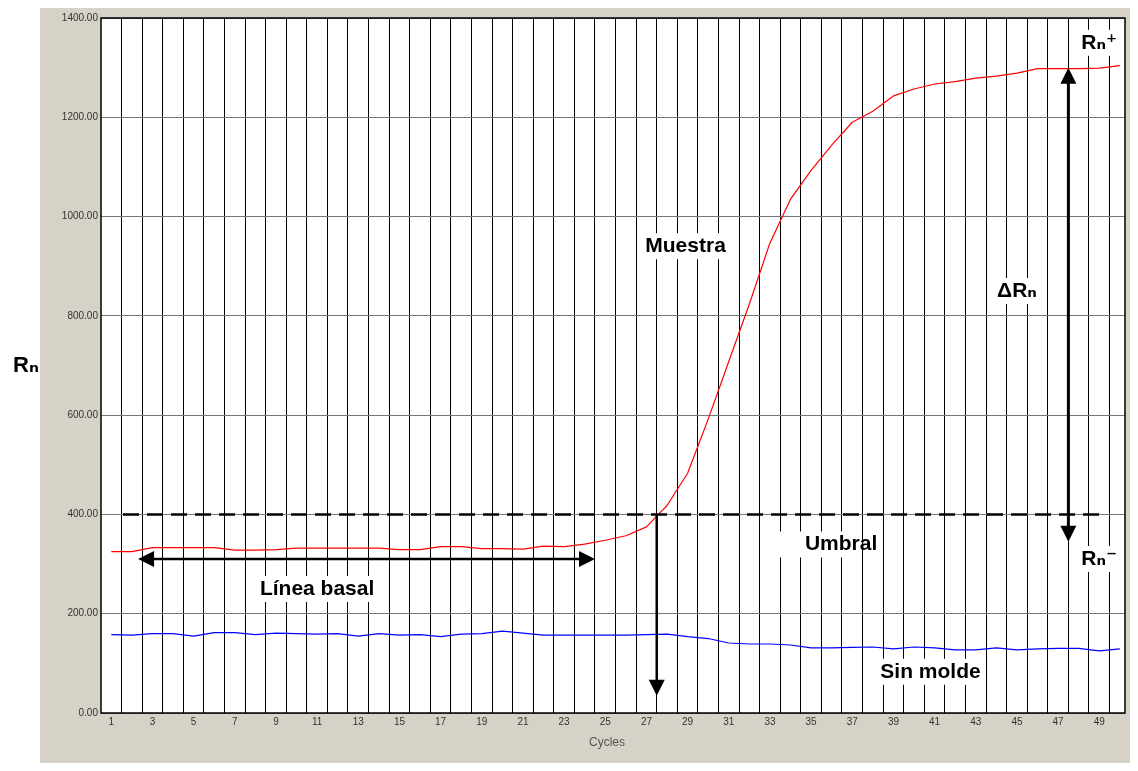 The width and height of the screenshot is (1138, 771). I want to click on x-tick-label: 3, so click(152, 721).